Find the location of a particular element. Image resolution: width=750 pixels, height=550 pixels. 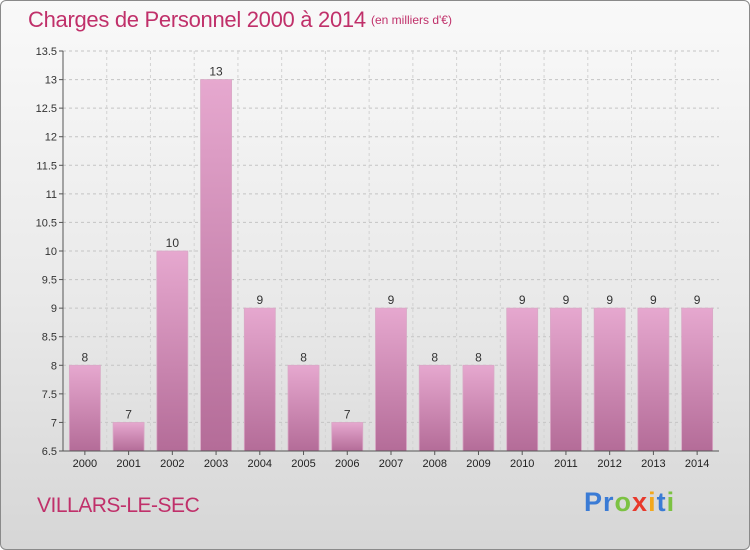

x-tick-label-2004: 2004 is located at coordinates (260, 464).